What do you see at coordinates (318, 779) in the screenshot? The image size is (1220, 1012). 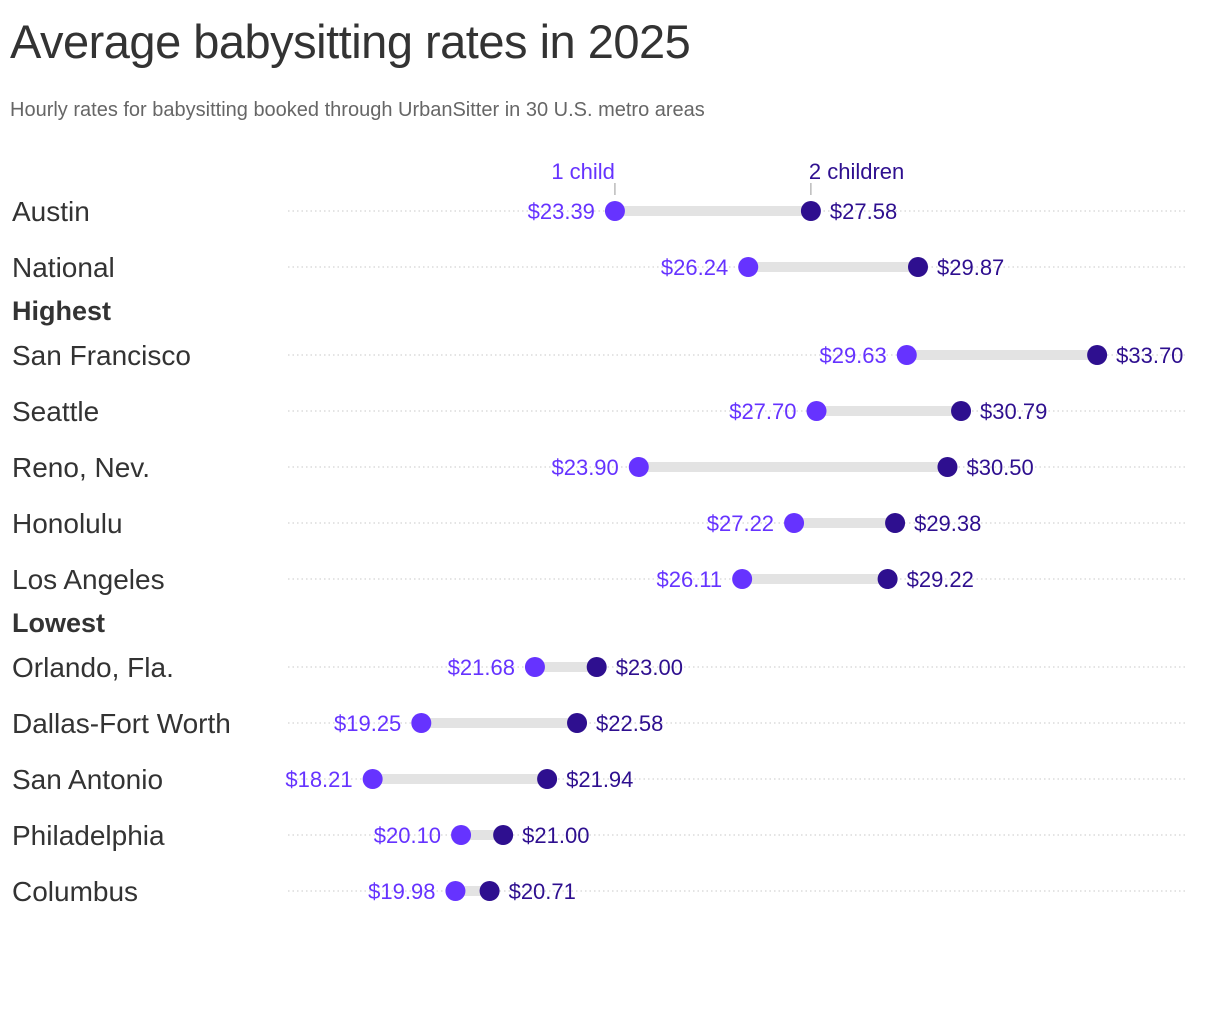 I see `value-label-1-child: $18.21` at bounding box center [318, 779].